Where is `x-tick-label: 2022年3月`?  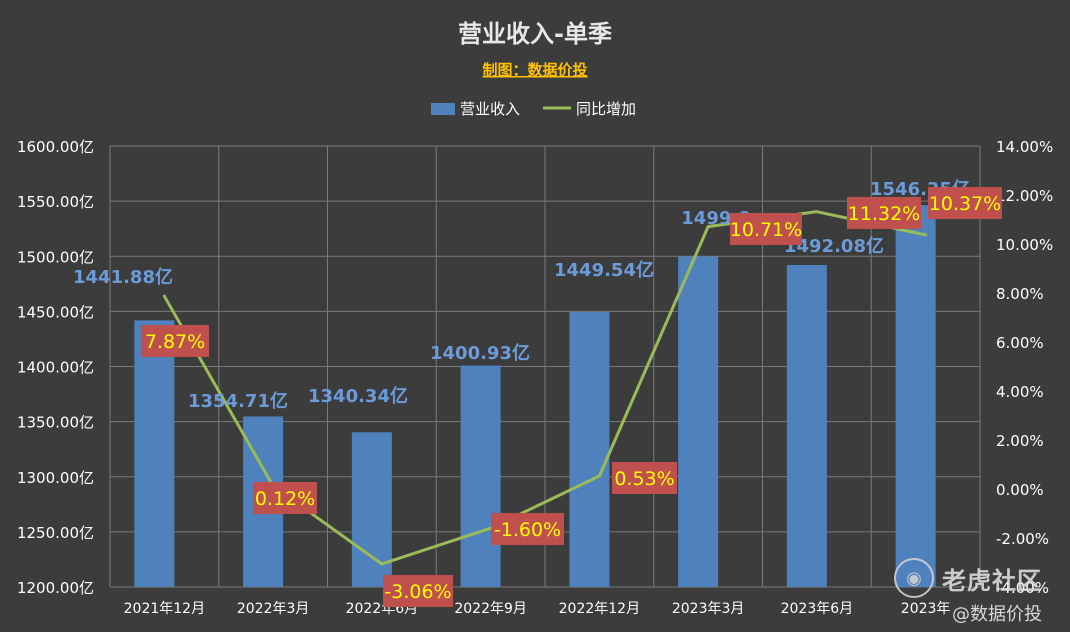
x-tick-label: 2022年3月 is located at coordinates (273, 609).